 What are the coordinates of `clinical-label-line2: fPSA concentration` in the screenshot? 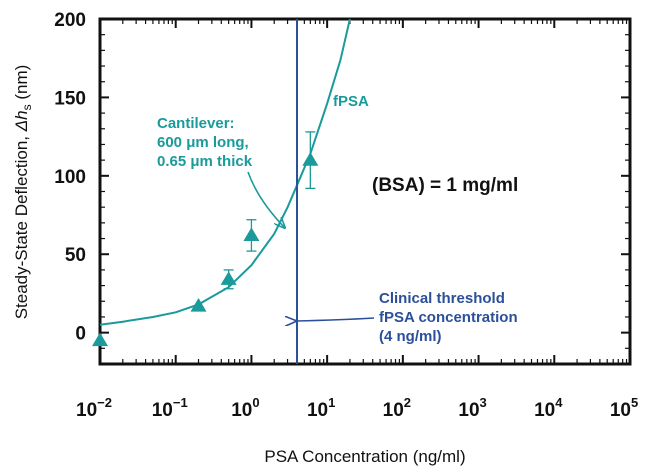 It's located at (448, 317).